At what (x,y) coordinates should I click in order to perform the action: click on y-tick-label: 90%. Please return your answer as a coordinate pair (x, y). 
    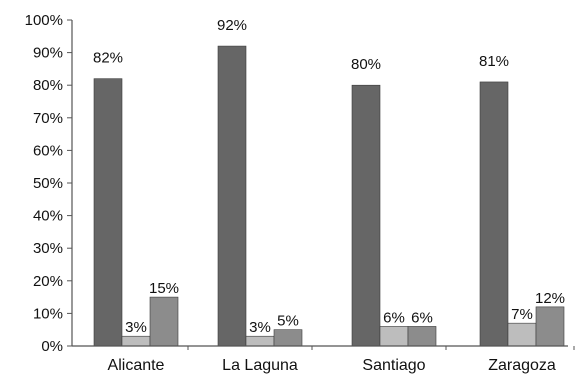
    Looking at the image, I should click on (48, 53).